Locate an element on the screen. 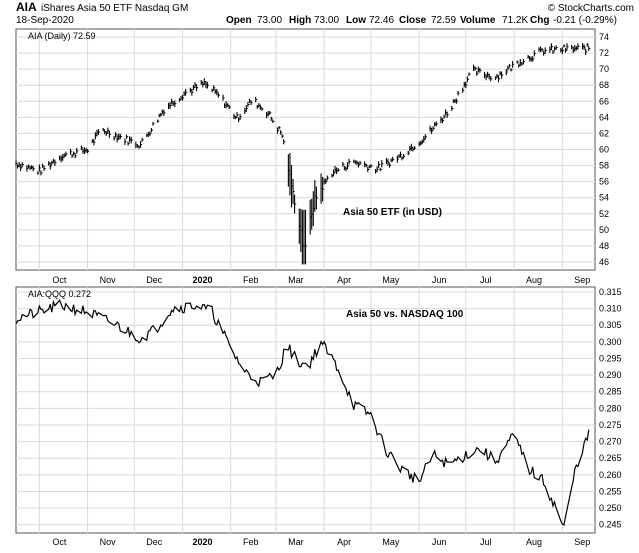 This screenshot has height=553, width=639. ratio-y-tick-label: 0.305 is located at coordinates (610, 325).